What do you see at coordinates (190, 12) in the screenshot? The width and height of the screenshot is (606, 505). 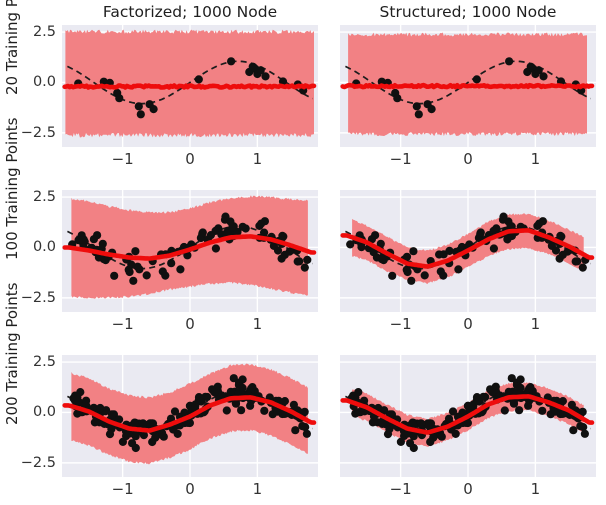 I see `column-title-factorized: Factorized; 1000 Node` at bounding box center [190, 12].